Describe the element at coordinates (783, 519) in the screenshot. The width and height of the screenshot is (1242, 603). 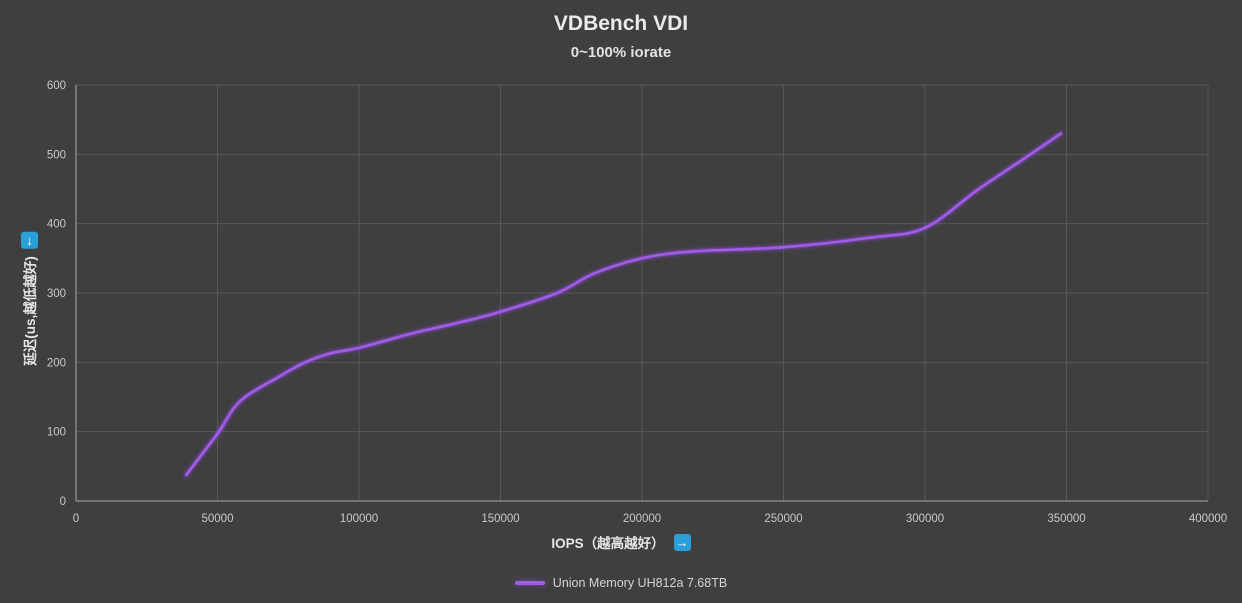
I see `x-tick-label: 250000` at that location.